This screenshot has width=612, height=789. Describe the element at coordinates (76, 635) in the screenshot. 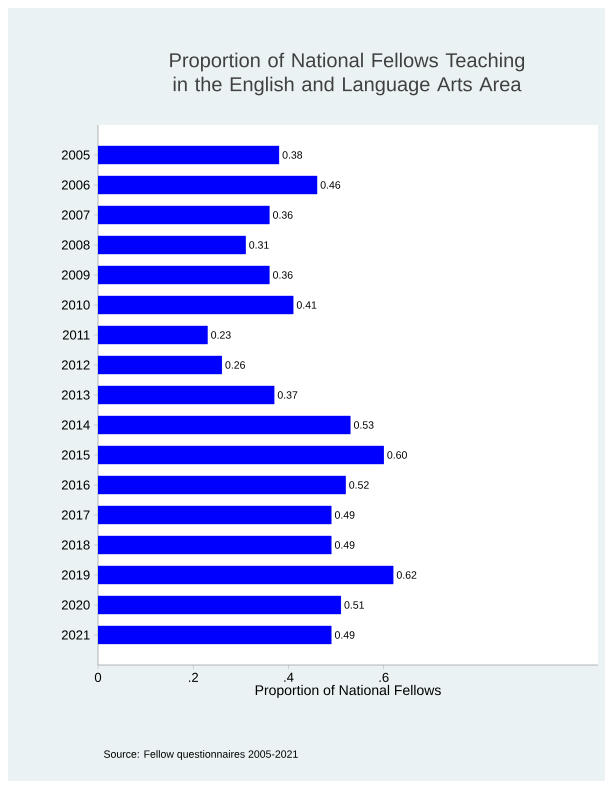

I see `y-tick-label: 2021` at that location.